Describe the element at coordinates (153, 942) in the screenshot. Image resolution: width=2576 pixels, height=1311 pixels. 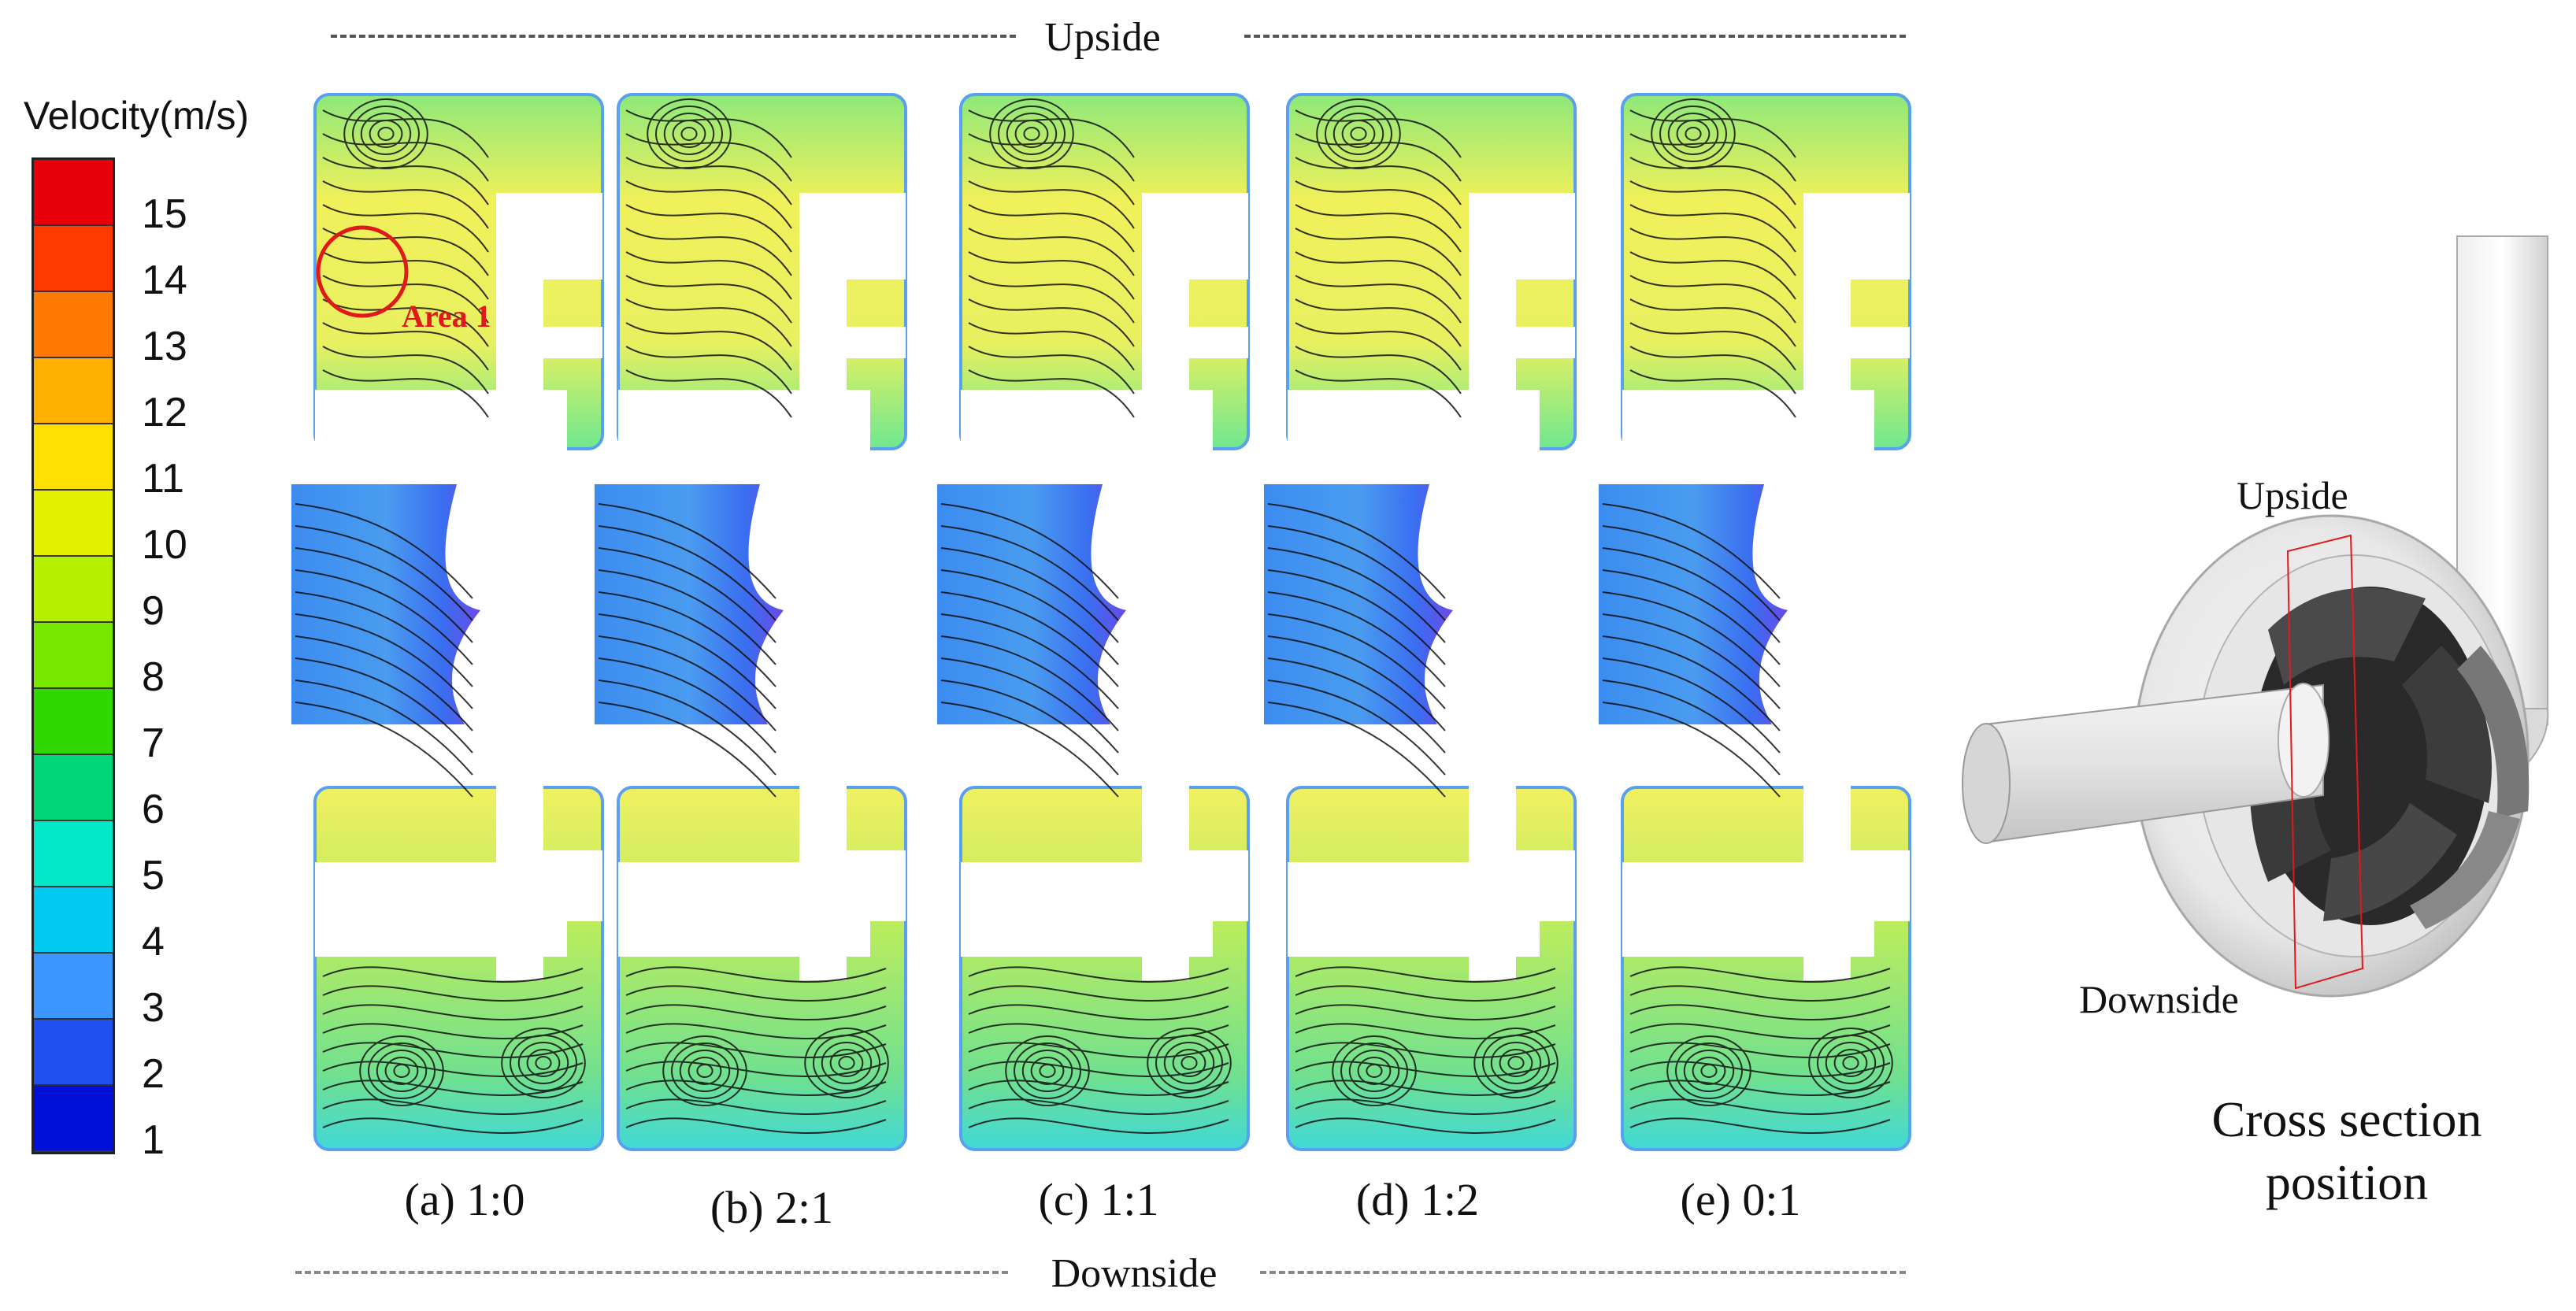
I see `colorbar-tick-label: 4` at that location.